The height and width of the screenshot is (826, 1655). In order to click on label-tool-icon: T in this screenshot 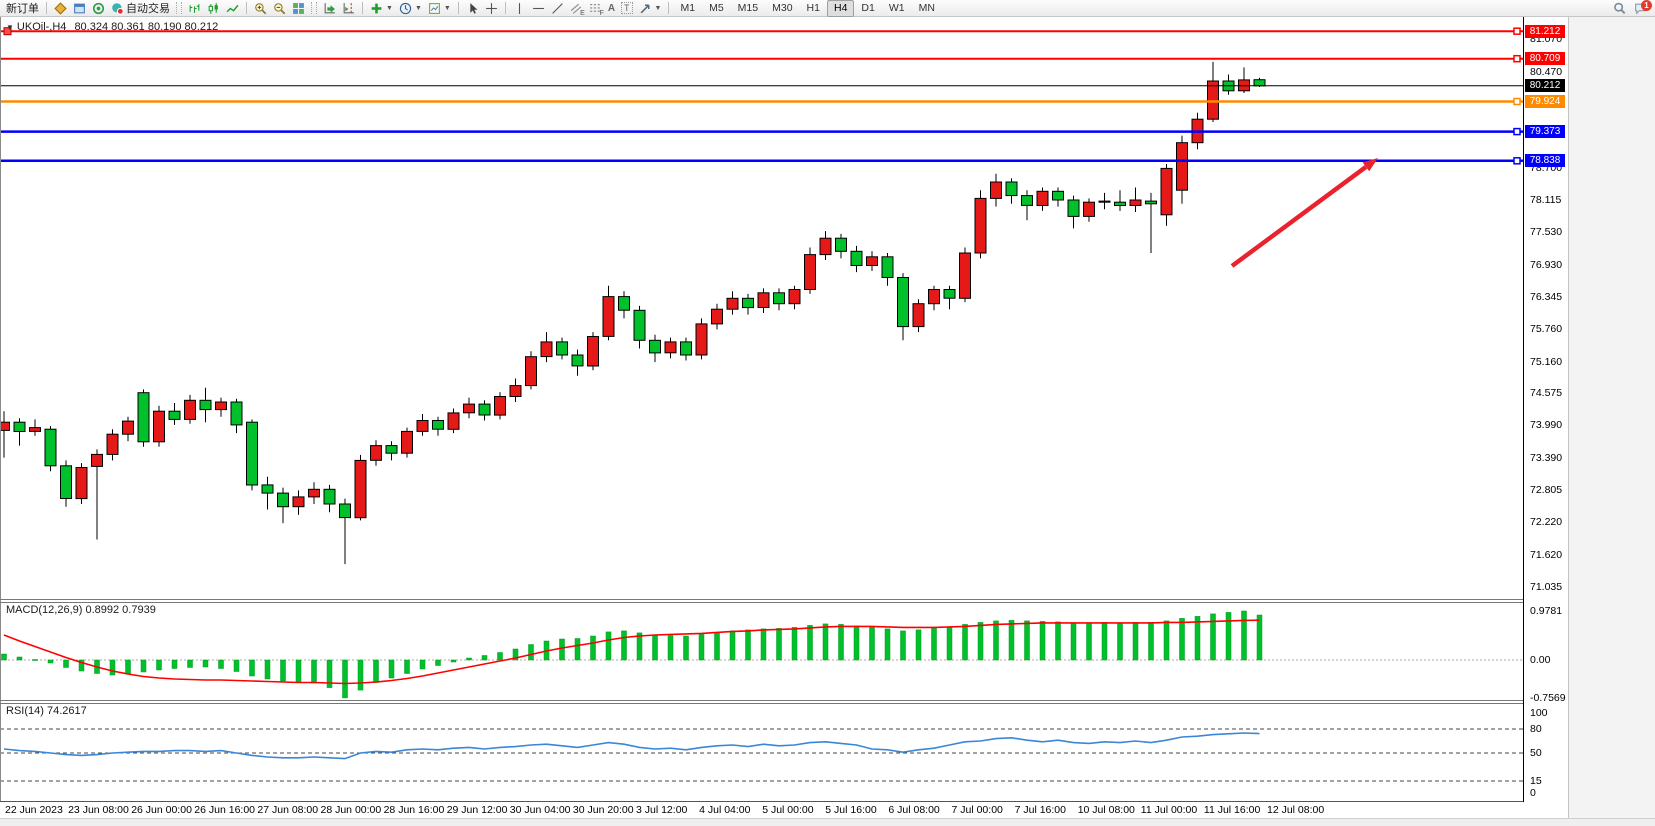, I will do `click(627, 8)`.